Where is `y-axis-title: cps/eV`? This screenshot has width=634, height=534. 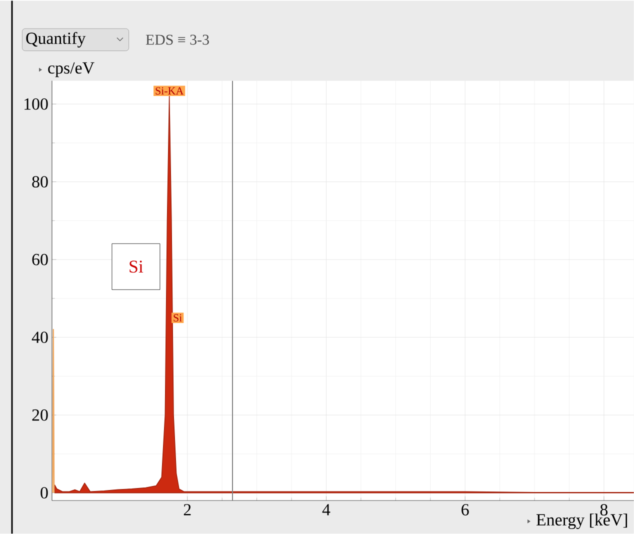 y-axis-title: cps/eV is located at coordinates (71, 69).